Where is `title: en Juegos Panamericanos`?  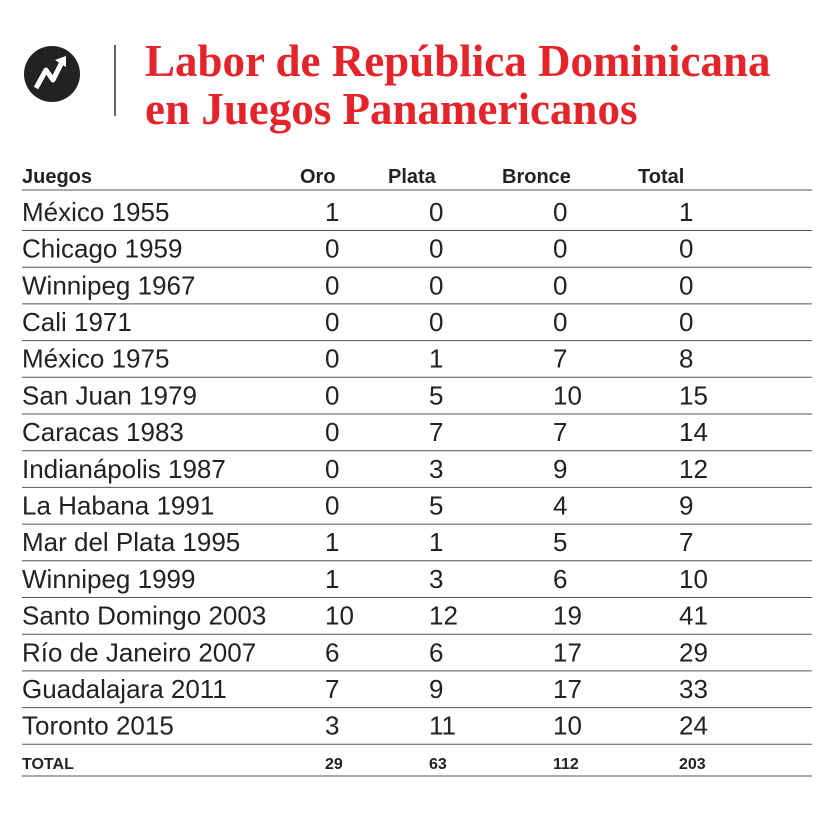
title: en Juegos Panamericanos is located at coordinates (391, 109).